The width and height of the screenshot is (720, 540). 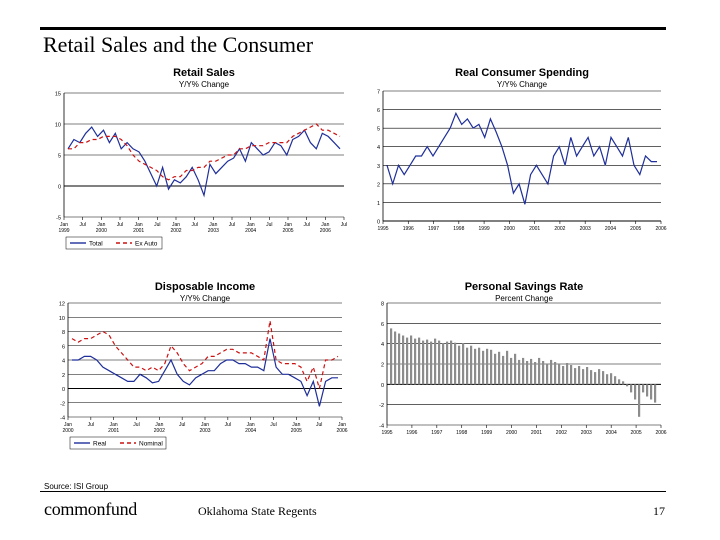 What do you see at coordinates (341, 428) in the screenshot?
I see `x-tick-label: Jan 2006` at bounding box center [341, 428].